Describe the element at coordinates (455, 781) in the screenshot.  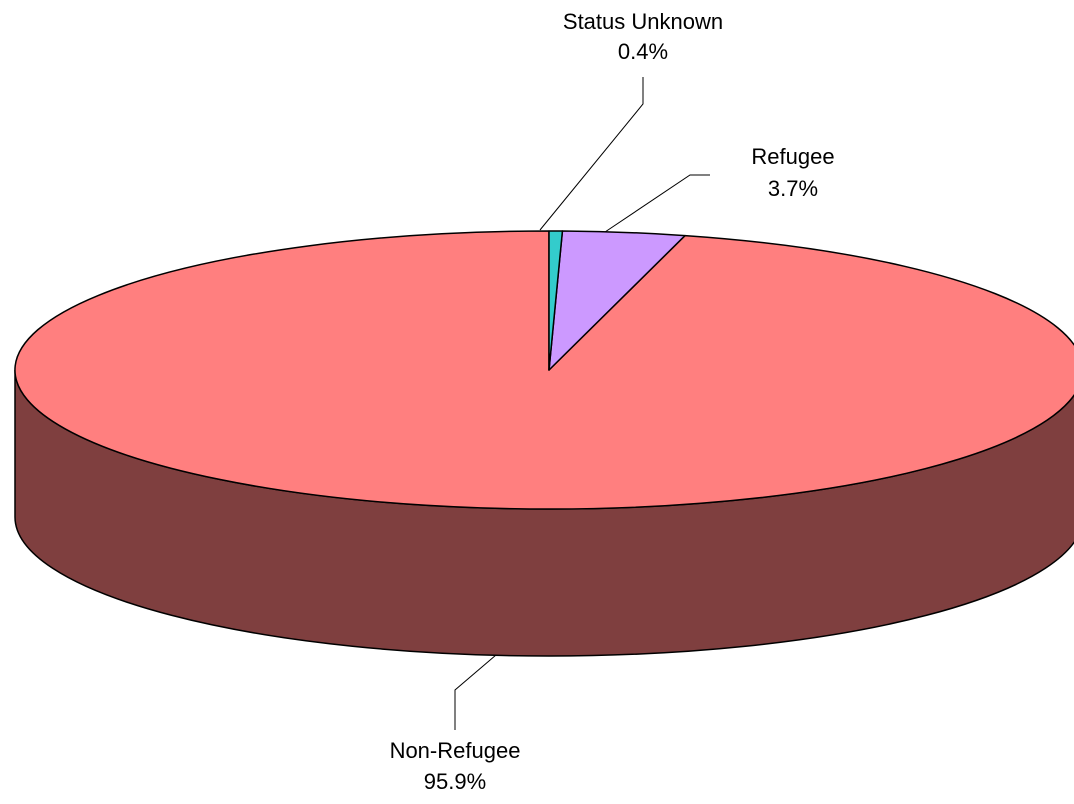
I see `slice-percent-non-refugee: 95.9%` at that location.